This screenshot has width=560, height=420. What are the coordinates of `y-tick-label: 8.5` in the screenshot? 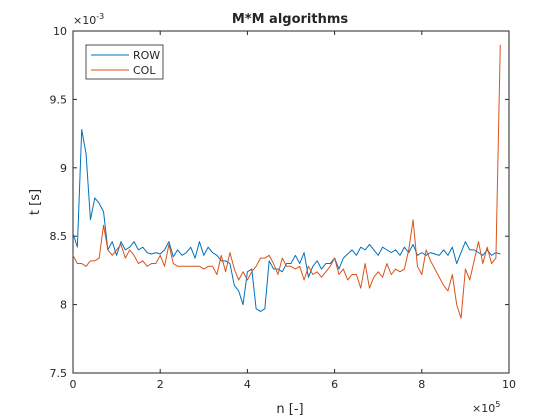 It's located at (59, 236).